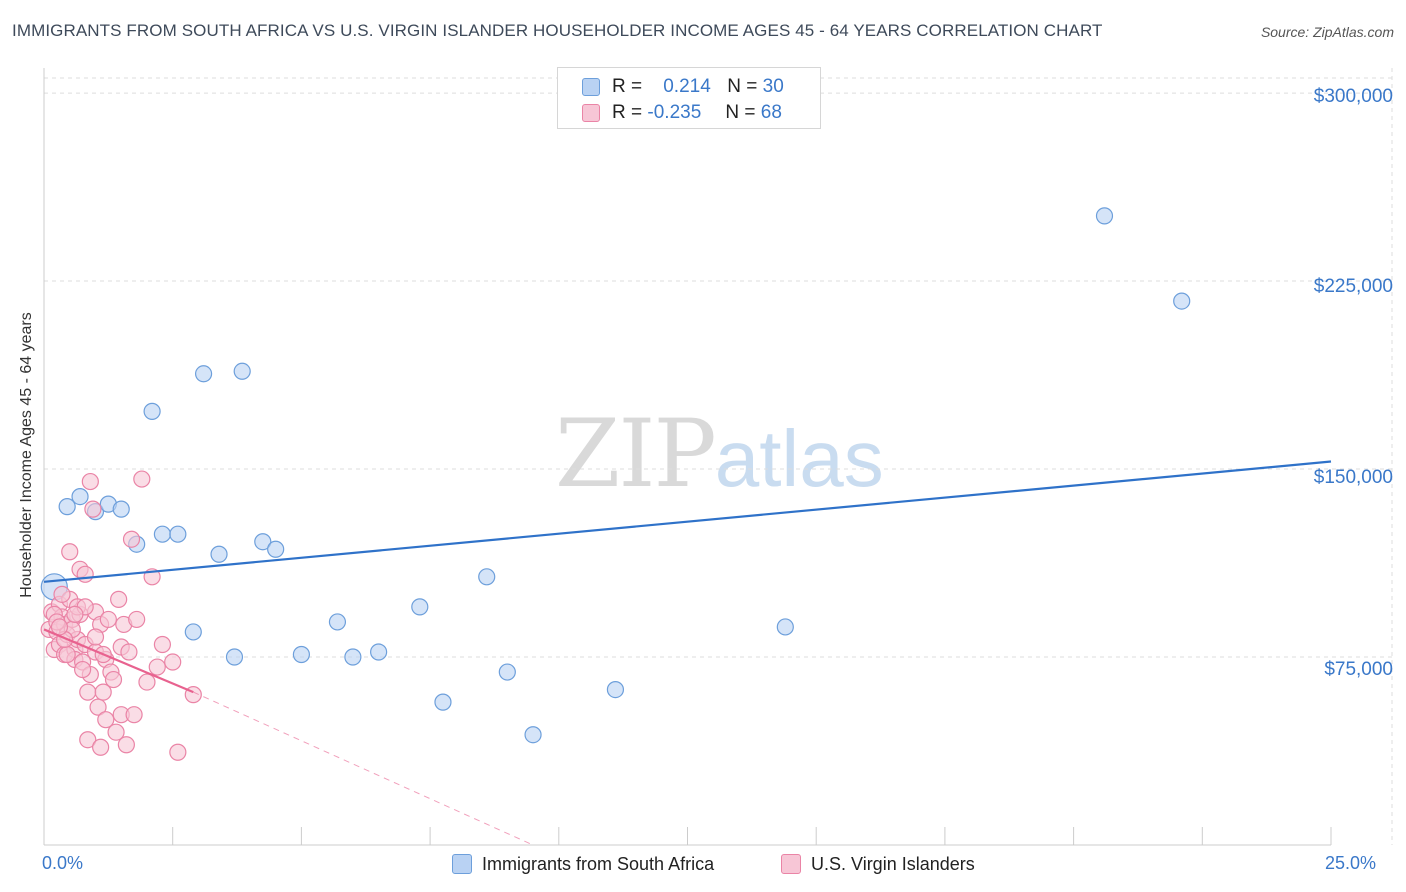 This screenshot has width=1406, height=892. What do you see at coordinates (771, 112) in the screenshot?
I see `legend-n-value: 68` at bounding box center [771, 112].